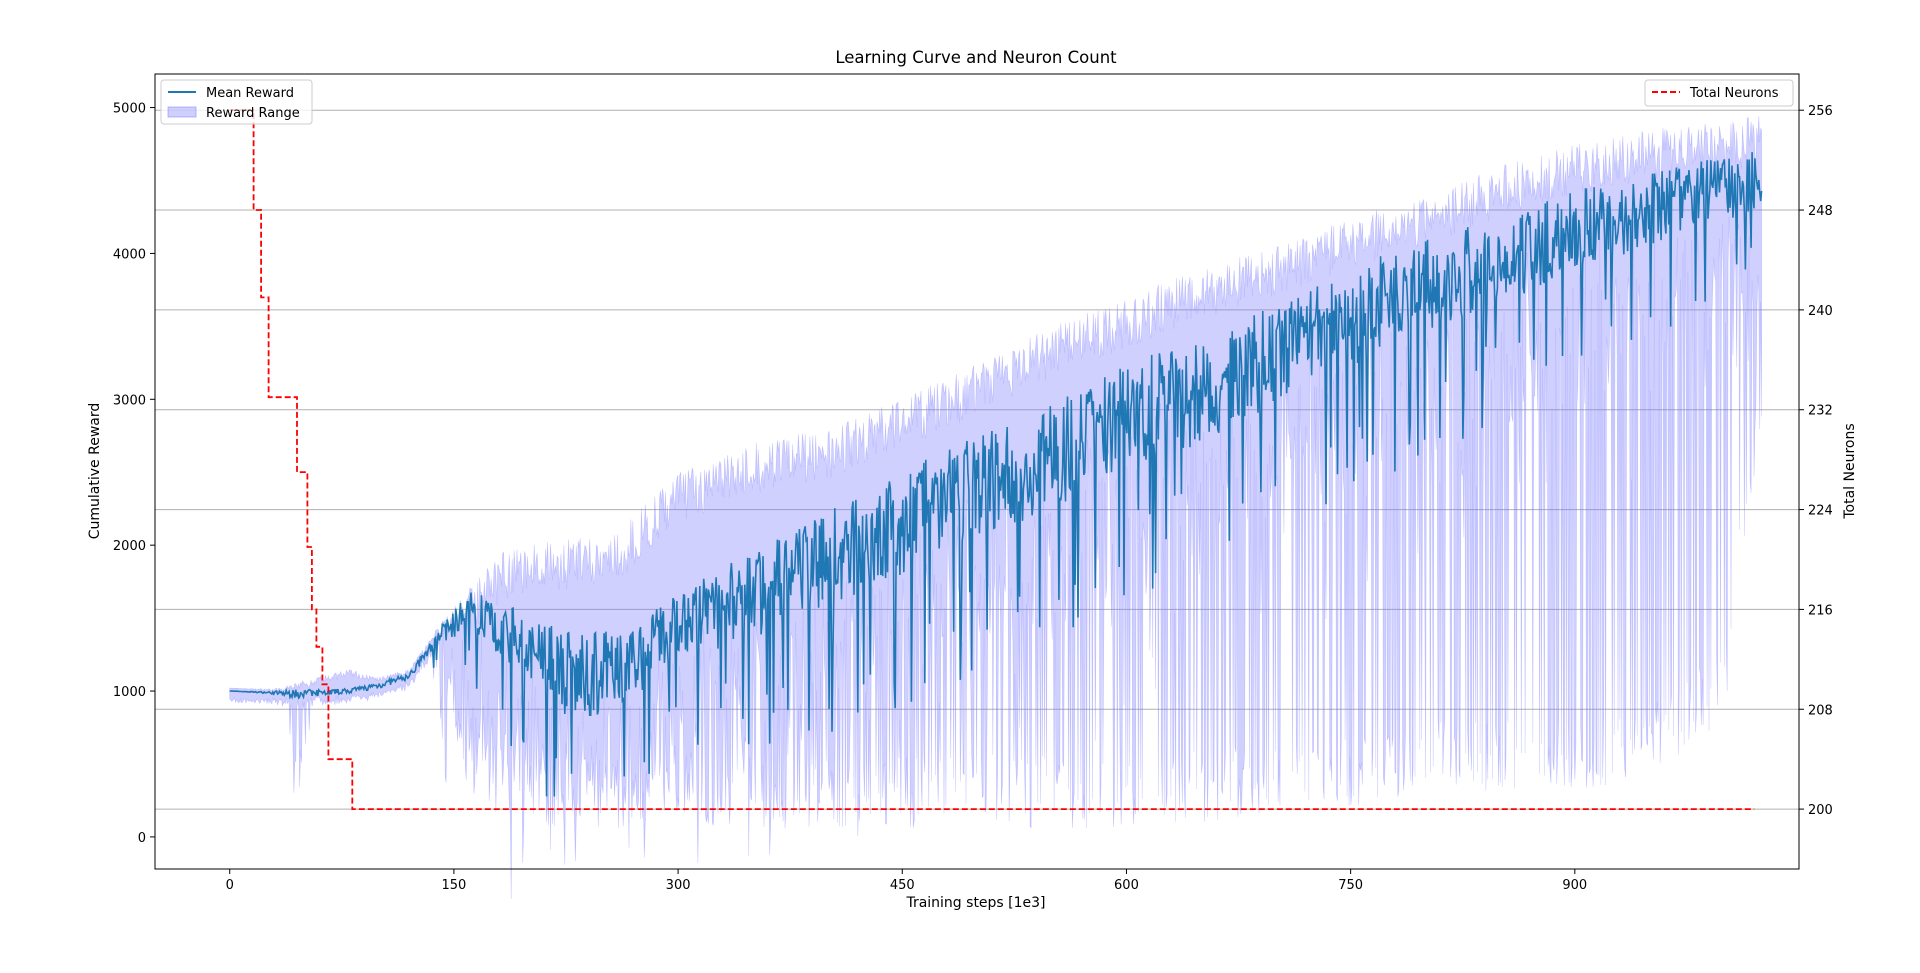  What do you see at coordinates (1126, 885) in the screenshot?
I see `x-tick-label: 600` at bounding box center [1126, 885].